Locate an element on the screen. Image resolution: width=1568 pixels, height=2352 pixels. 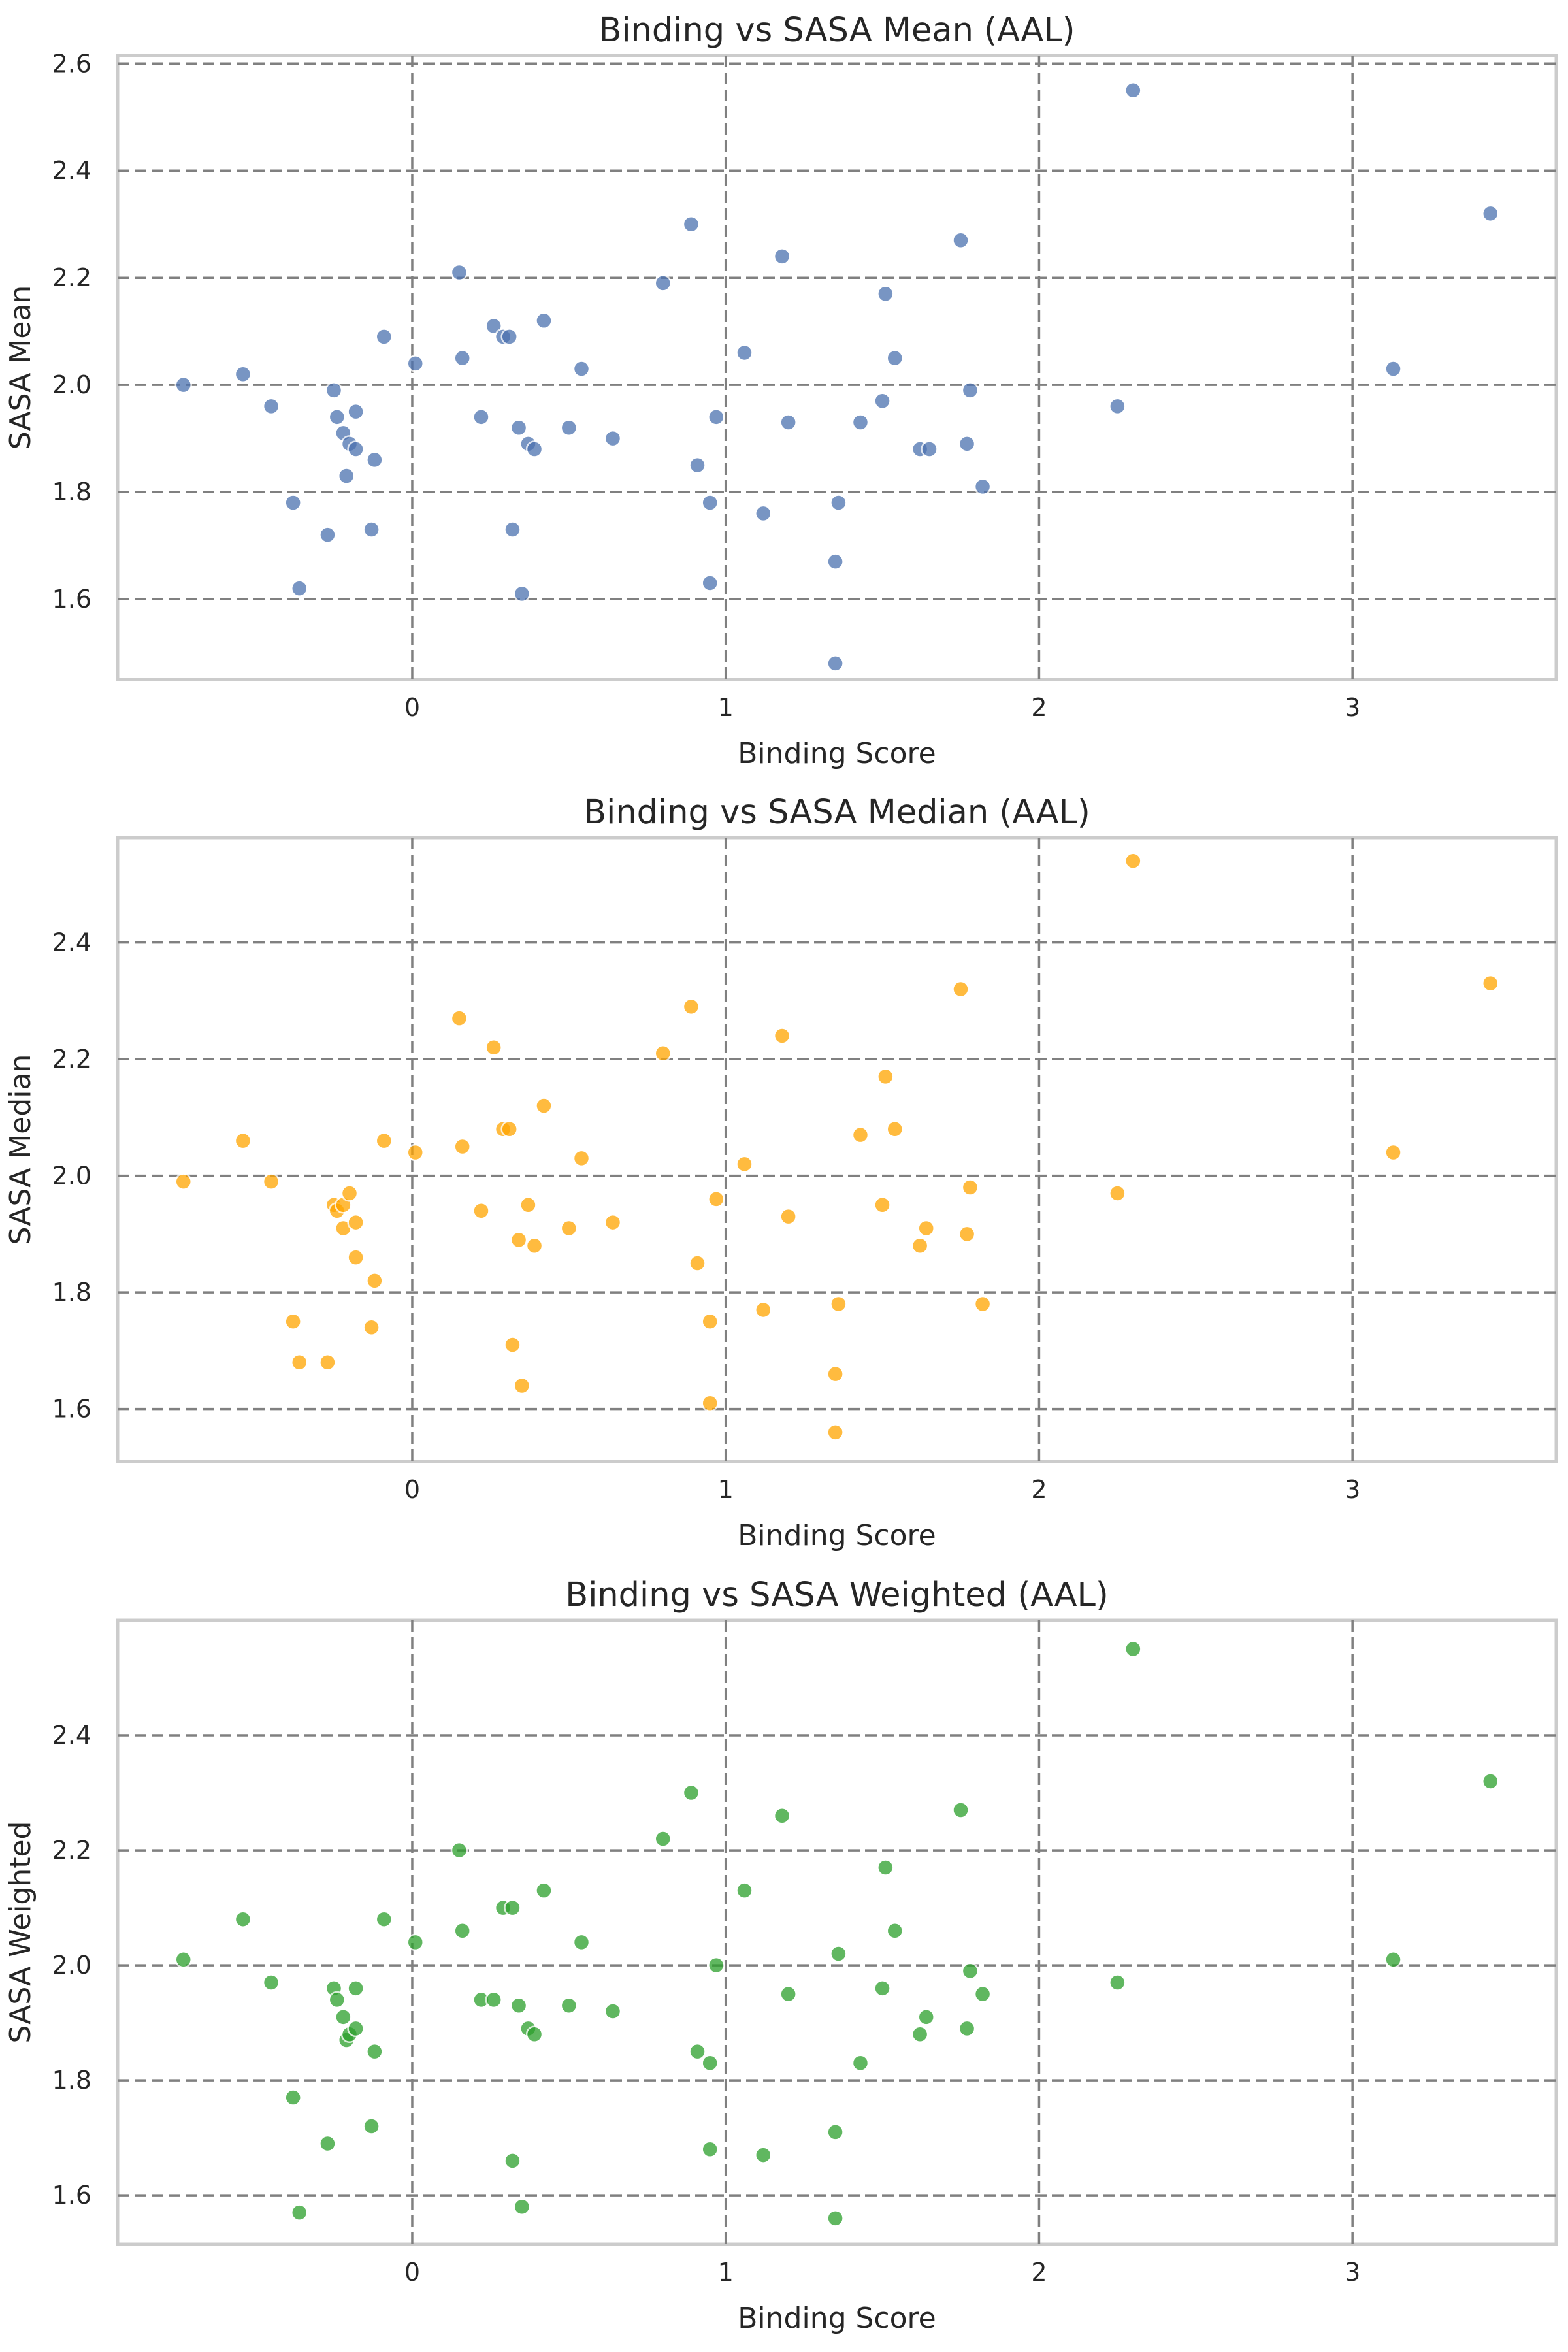
y-tick-label: 2.0 is located at coordinates (71, 1965).